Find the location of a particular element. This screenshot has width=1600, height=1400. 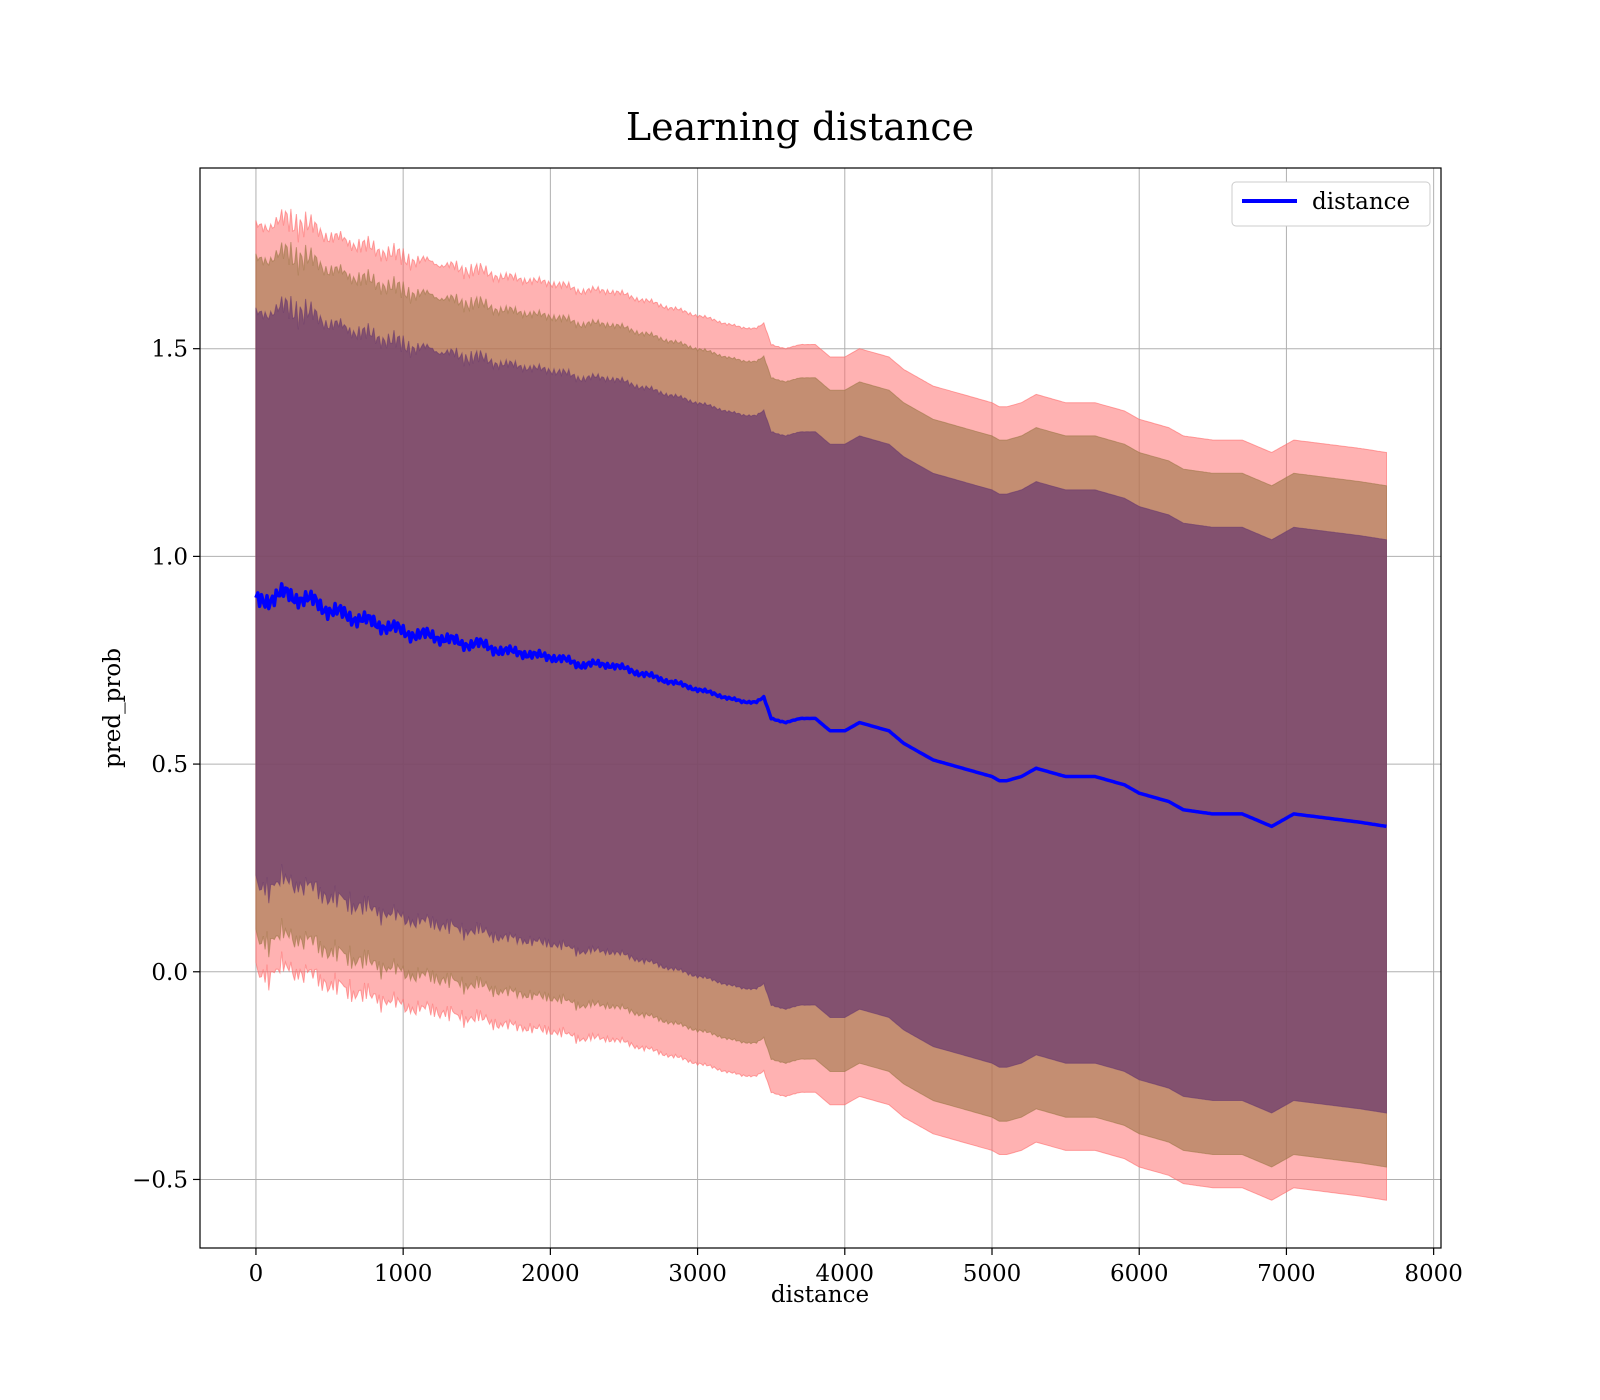

y-tick-label: 1.0 is located at coordinates (169, 557).